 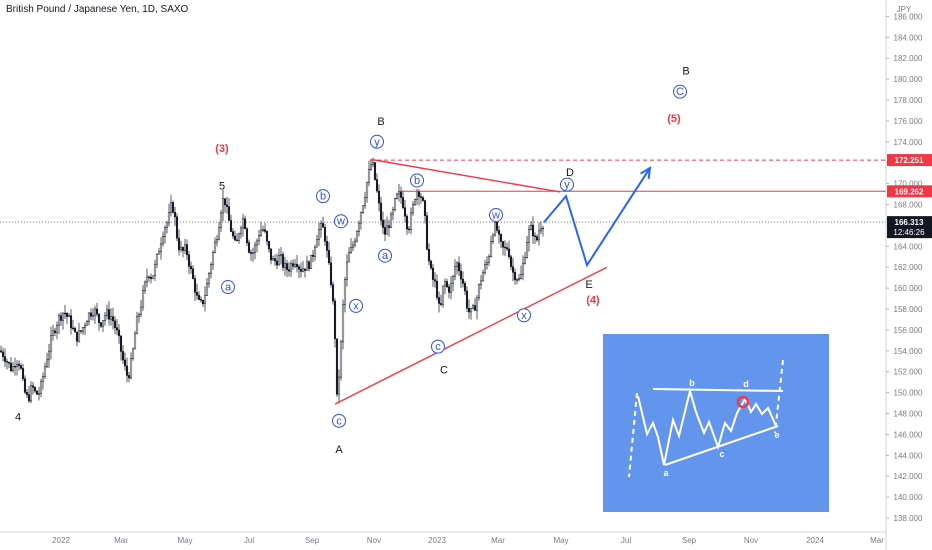 I want to click on time-tick-label: Nov, so click(x=374, y=540).